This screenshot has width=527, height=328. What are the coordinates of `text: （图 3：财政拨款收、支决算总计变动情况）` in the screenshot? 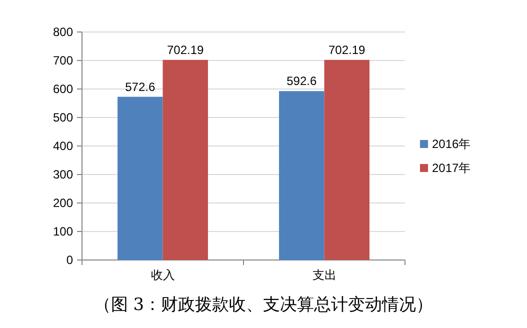 It's located at (264, 305).